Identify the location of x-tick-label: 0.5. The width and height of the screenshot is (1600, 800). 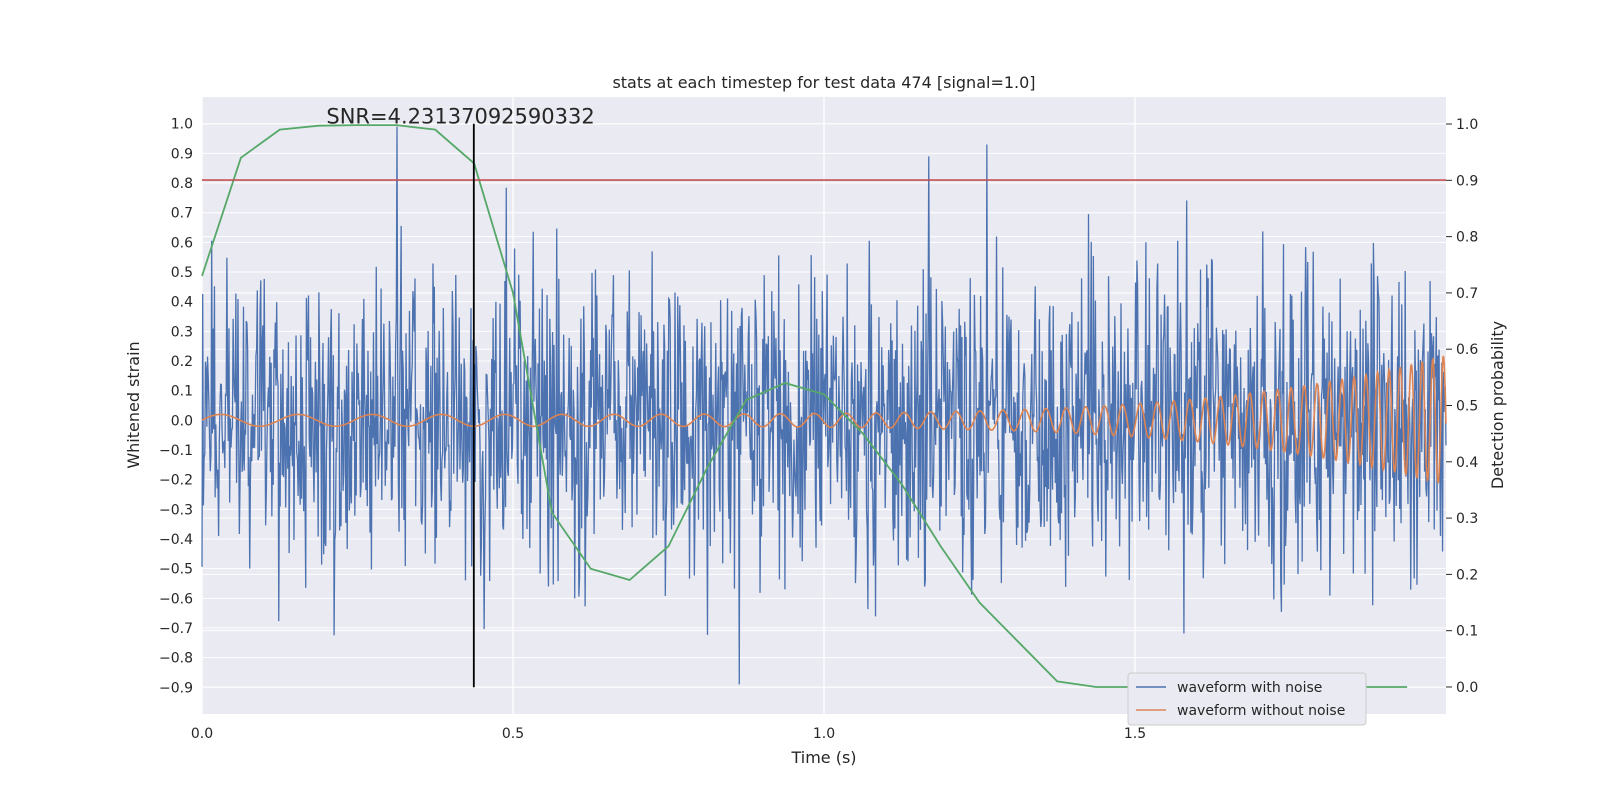
(513, 734).